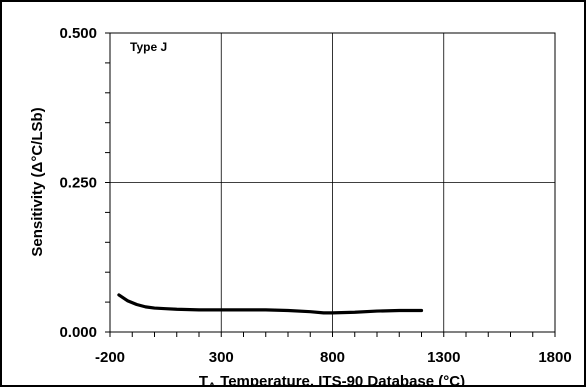  I want to click on x-tick-labels: -200 300 800 1300 1800, so click(333, 357).